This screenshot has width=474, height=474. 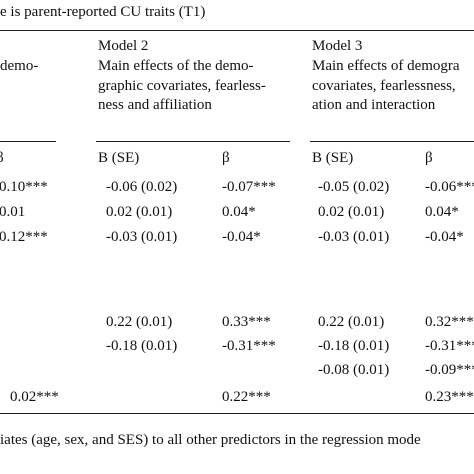 I want to click on bottom-rule, so click(x=237, y=413).